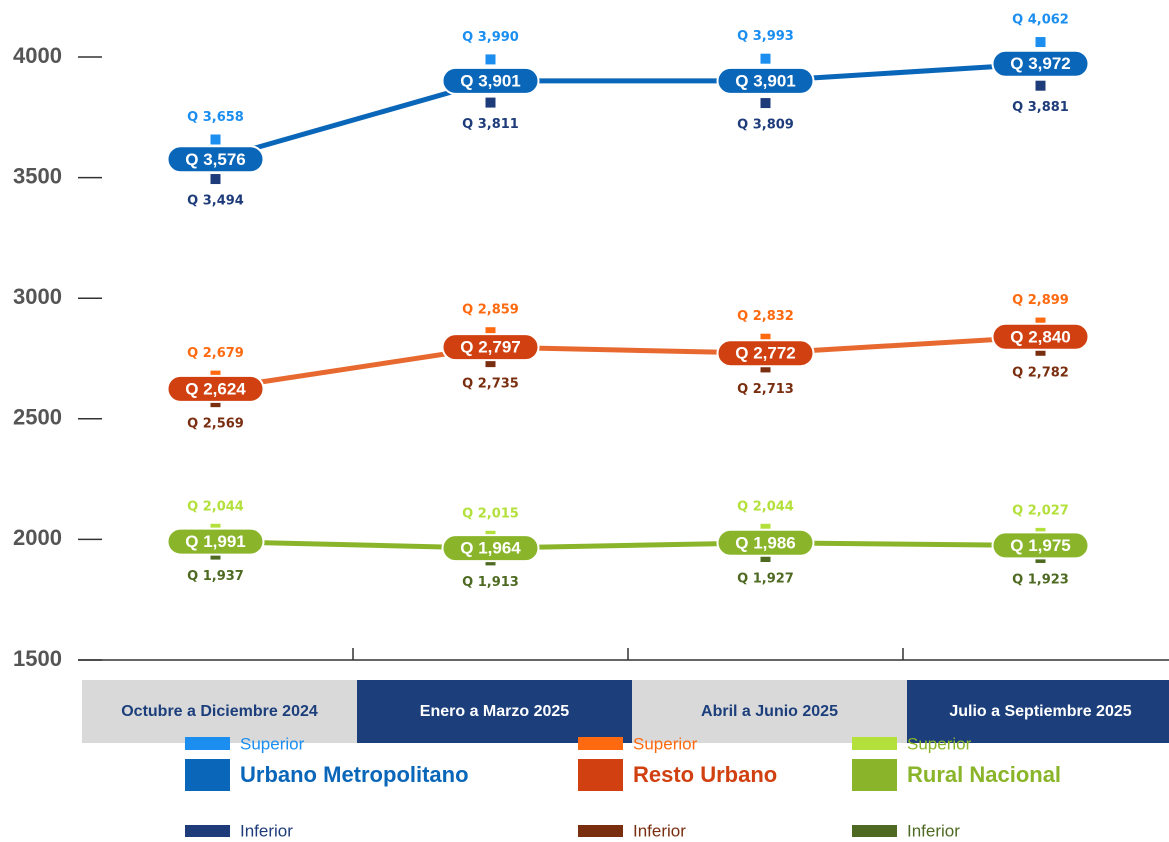 The width and height of the screenshot is (1169, 842). Describe the element at coordinates (490, 582) in the screenshot. I see `lower-label: Q 1,913` at that location.